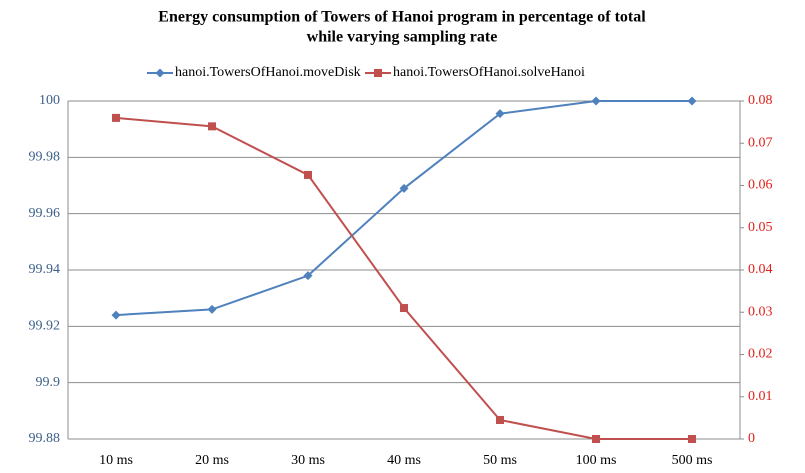 The width and height of the screenshot is (805, 473). Describe the element at coordinates (760, 142) in the screenshot. I see `y2-tick-label: 0.07` at that location.